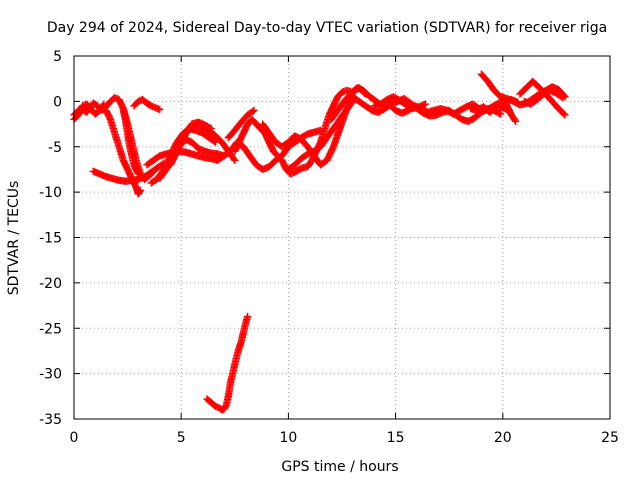 This screenshot has width=640, height=480. I want to click on y-tick-label: -15, so click(50, 239).